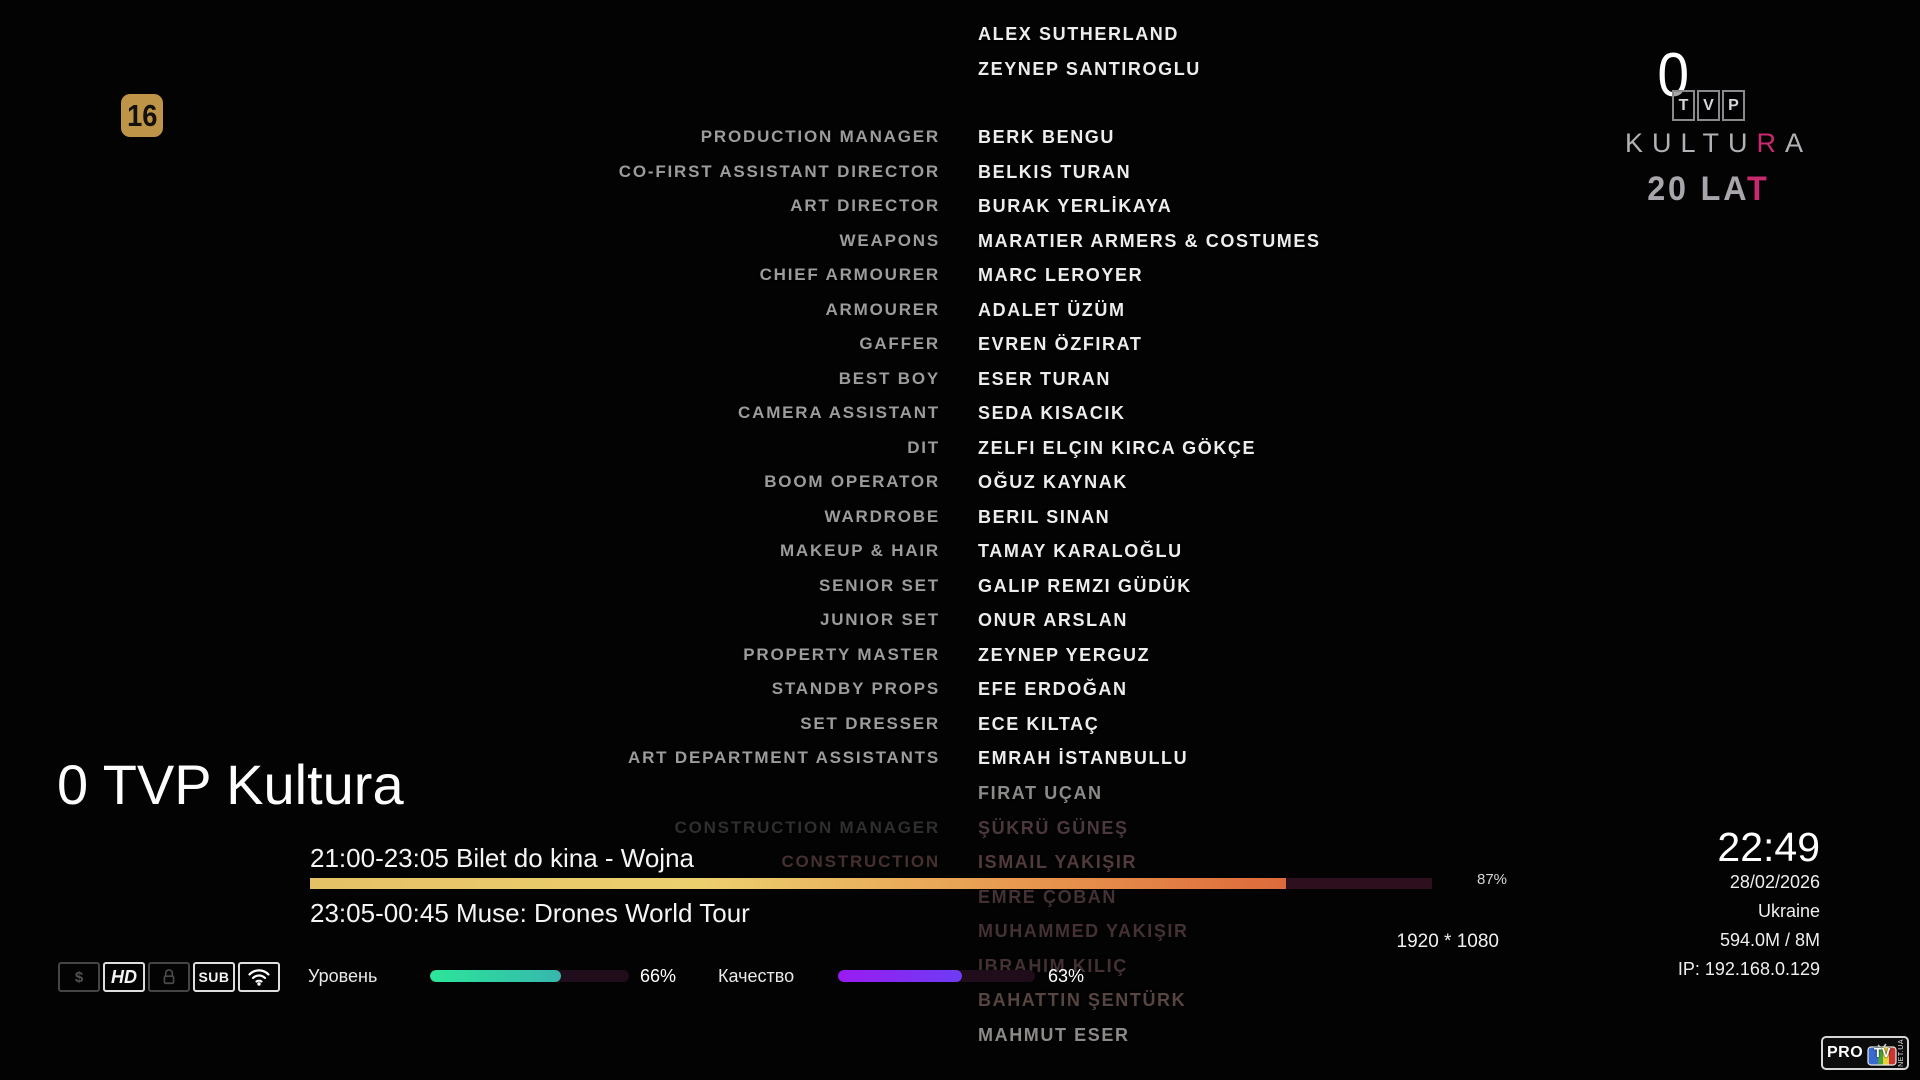 Image resolution: width=1920 pixels, height=1080 pixels. What do you see at coordinates (839, 412) in the screenshot?
I see `credit-role-label: CAMERA ASSISTANT` at bounding box center [839, 412].